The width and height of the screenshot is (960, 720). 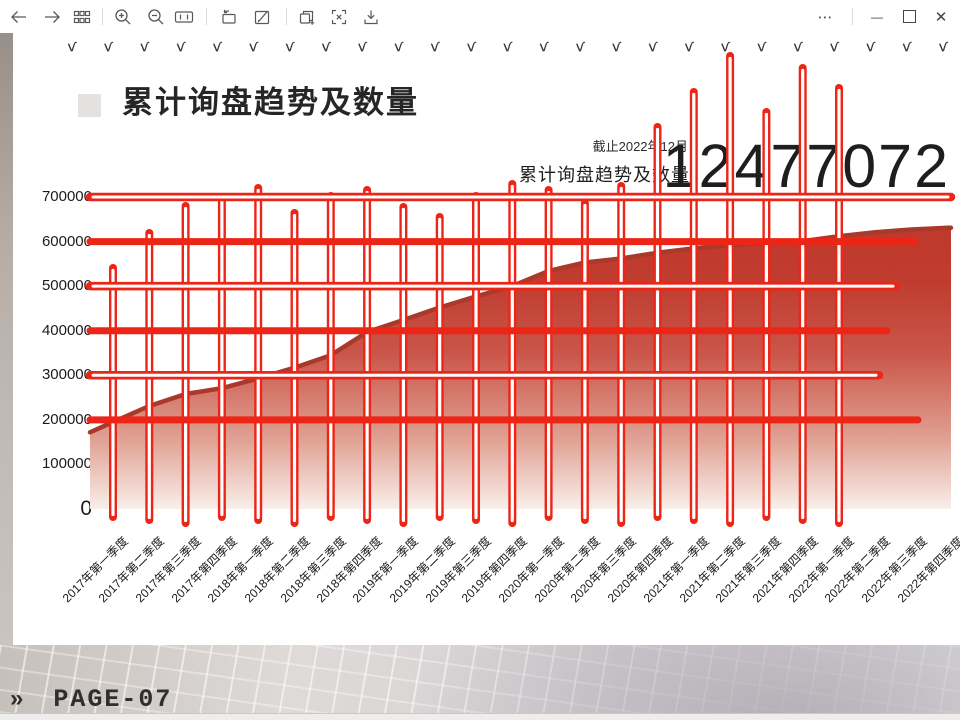 I want to click on copy-add-icon, so click(x=307, y=17).